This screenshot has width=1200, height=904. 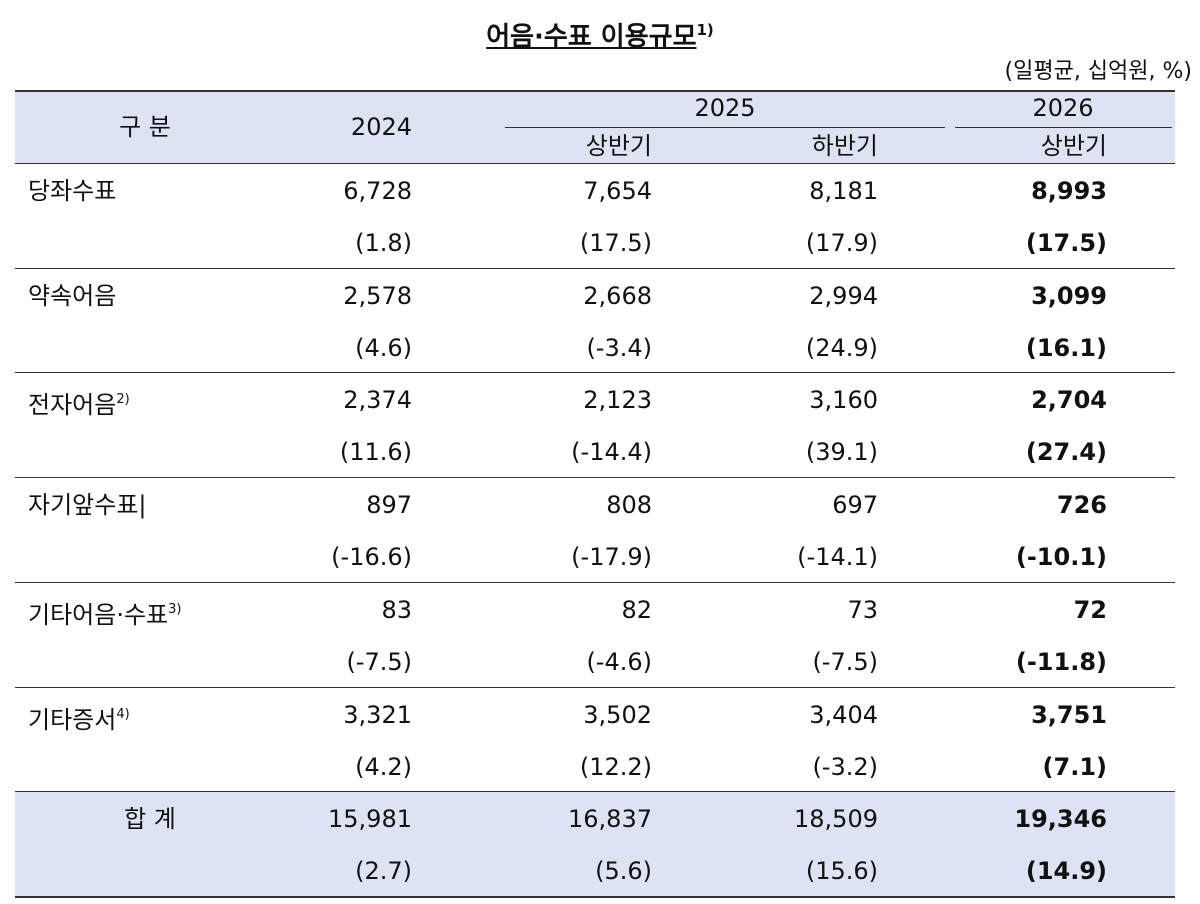 I want to click on cell-change: (15.6), so click(x=841, y=871).